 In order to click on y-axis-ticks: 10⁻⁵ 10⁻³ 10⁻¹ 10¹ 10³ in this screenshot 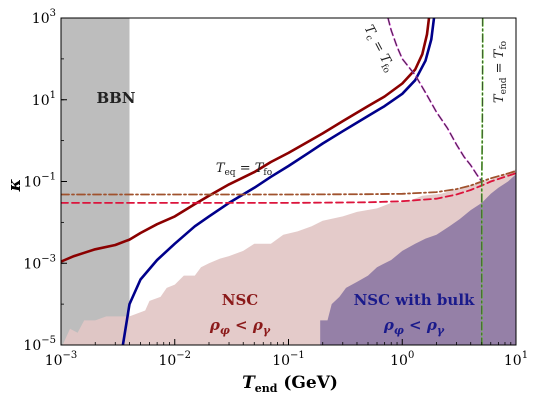, I will do `click(45, 181)`.